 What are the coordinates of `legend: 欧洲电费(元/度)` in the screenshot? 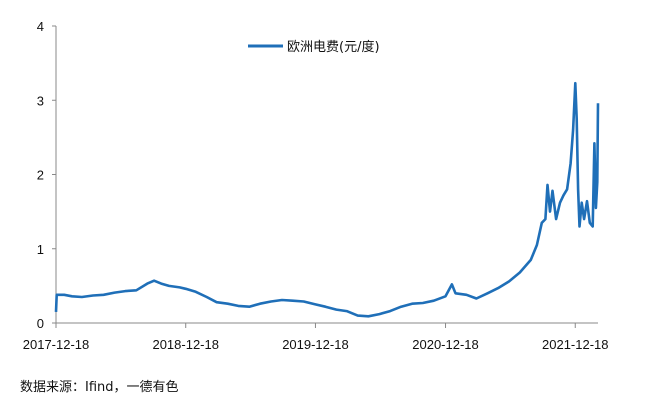 It's located at (314, 47).